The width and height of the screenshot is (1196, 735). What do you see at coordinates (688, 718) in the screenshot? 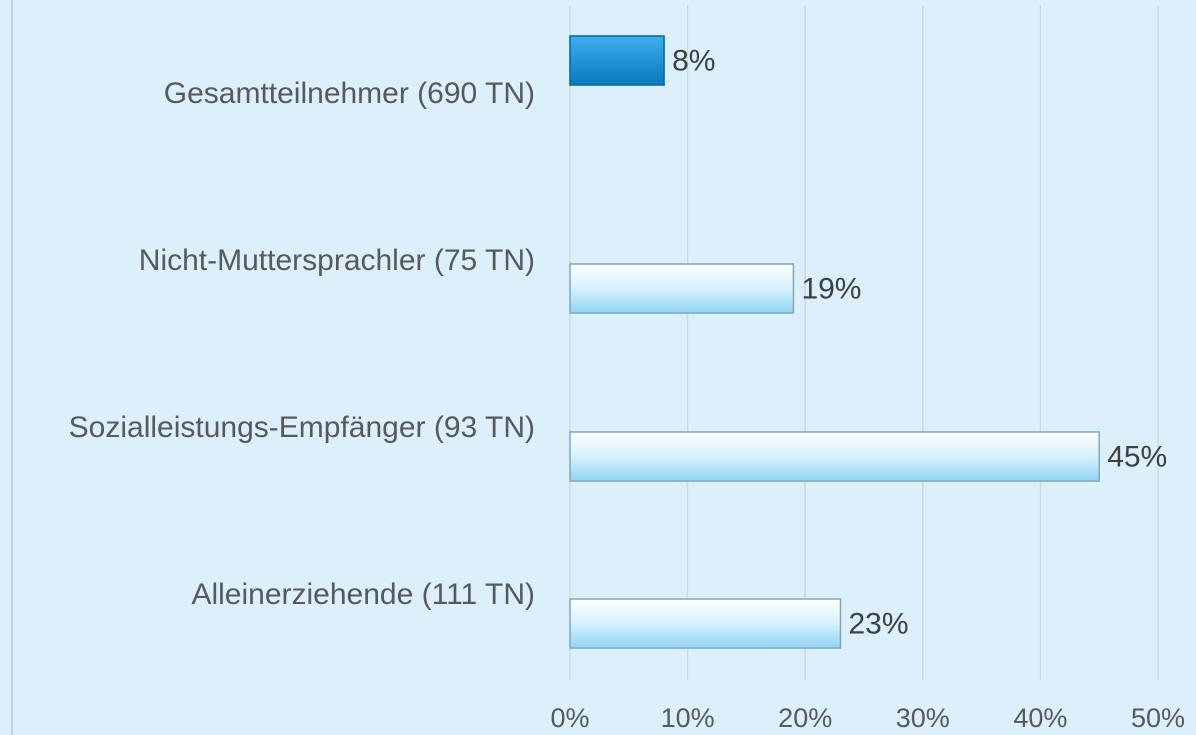
I see `x-tick-label: 10%` at bounding box center [688, 718].